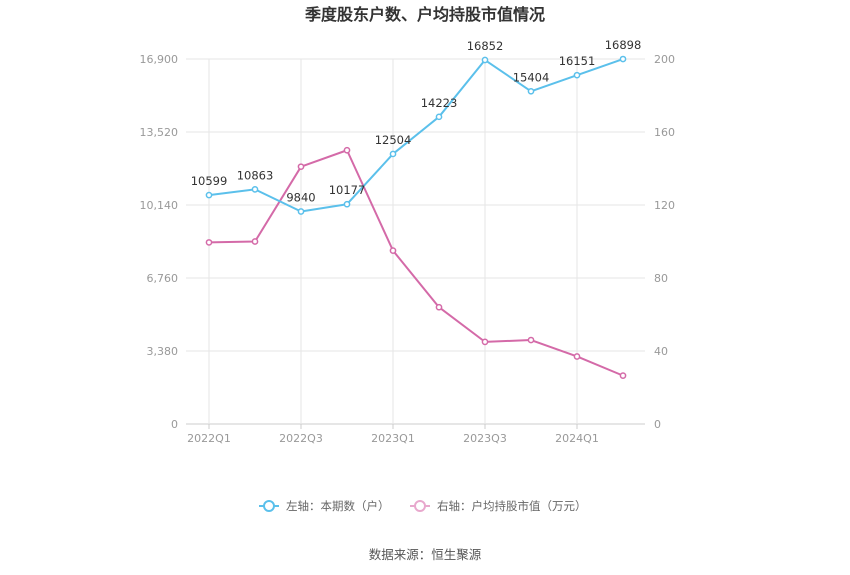 The image size is (850, 575). Describe the element at coordinates (439, 103) in the screenshot. I see `data-label: 14223` at that location.